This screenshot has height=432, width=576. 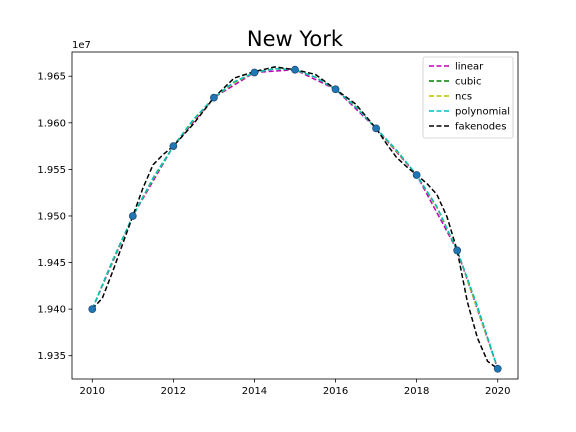 What do you see at coordinates (469, 67) in the screenshot?
I see `legend-label-linear: linear` at bounding box center [469, 67].